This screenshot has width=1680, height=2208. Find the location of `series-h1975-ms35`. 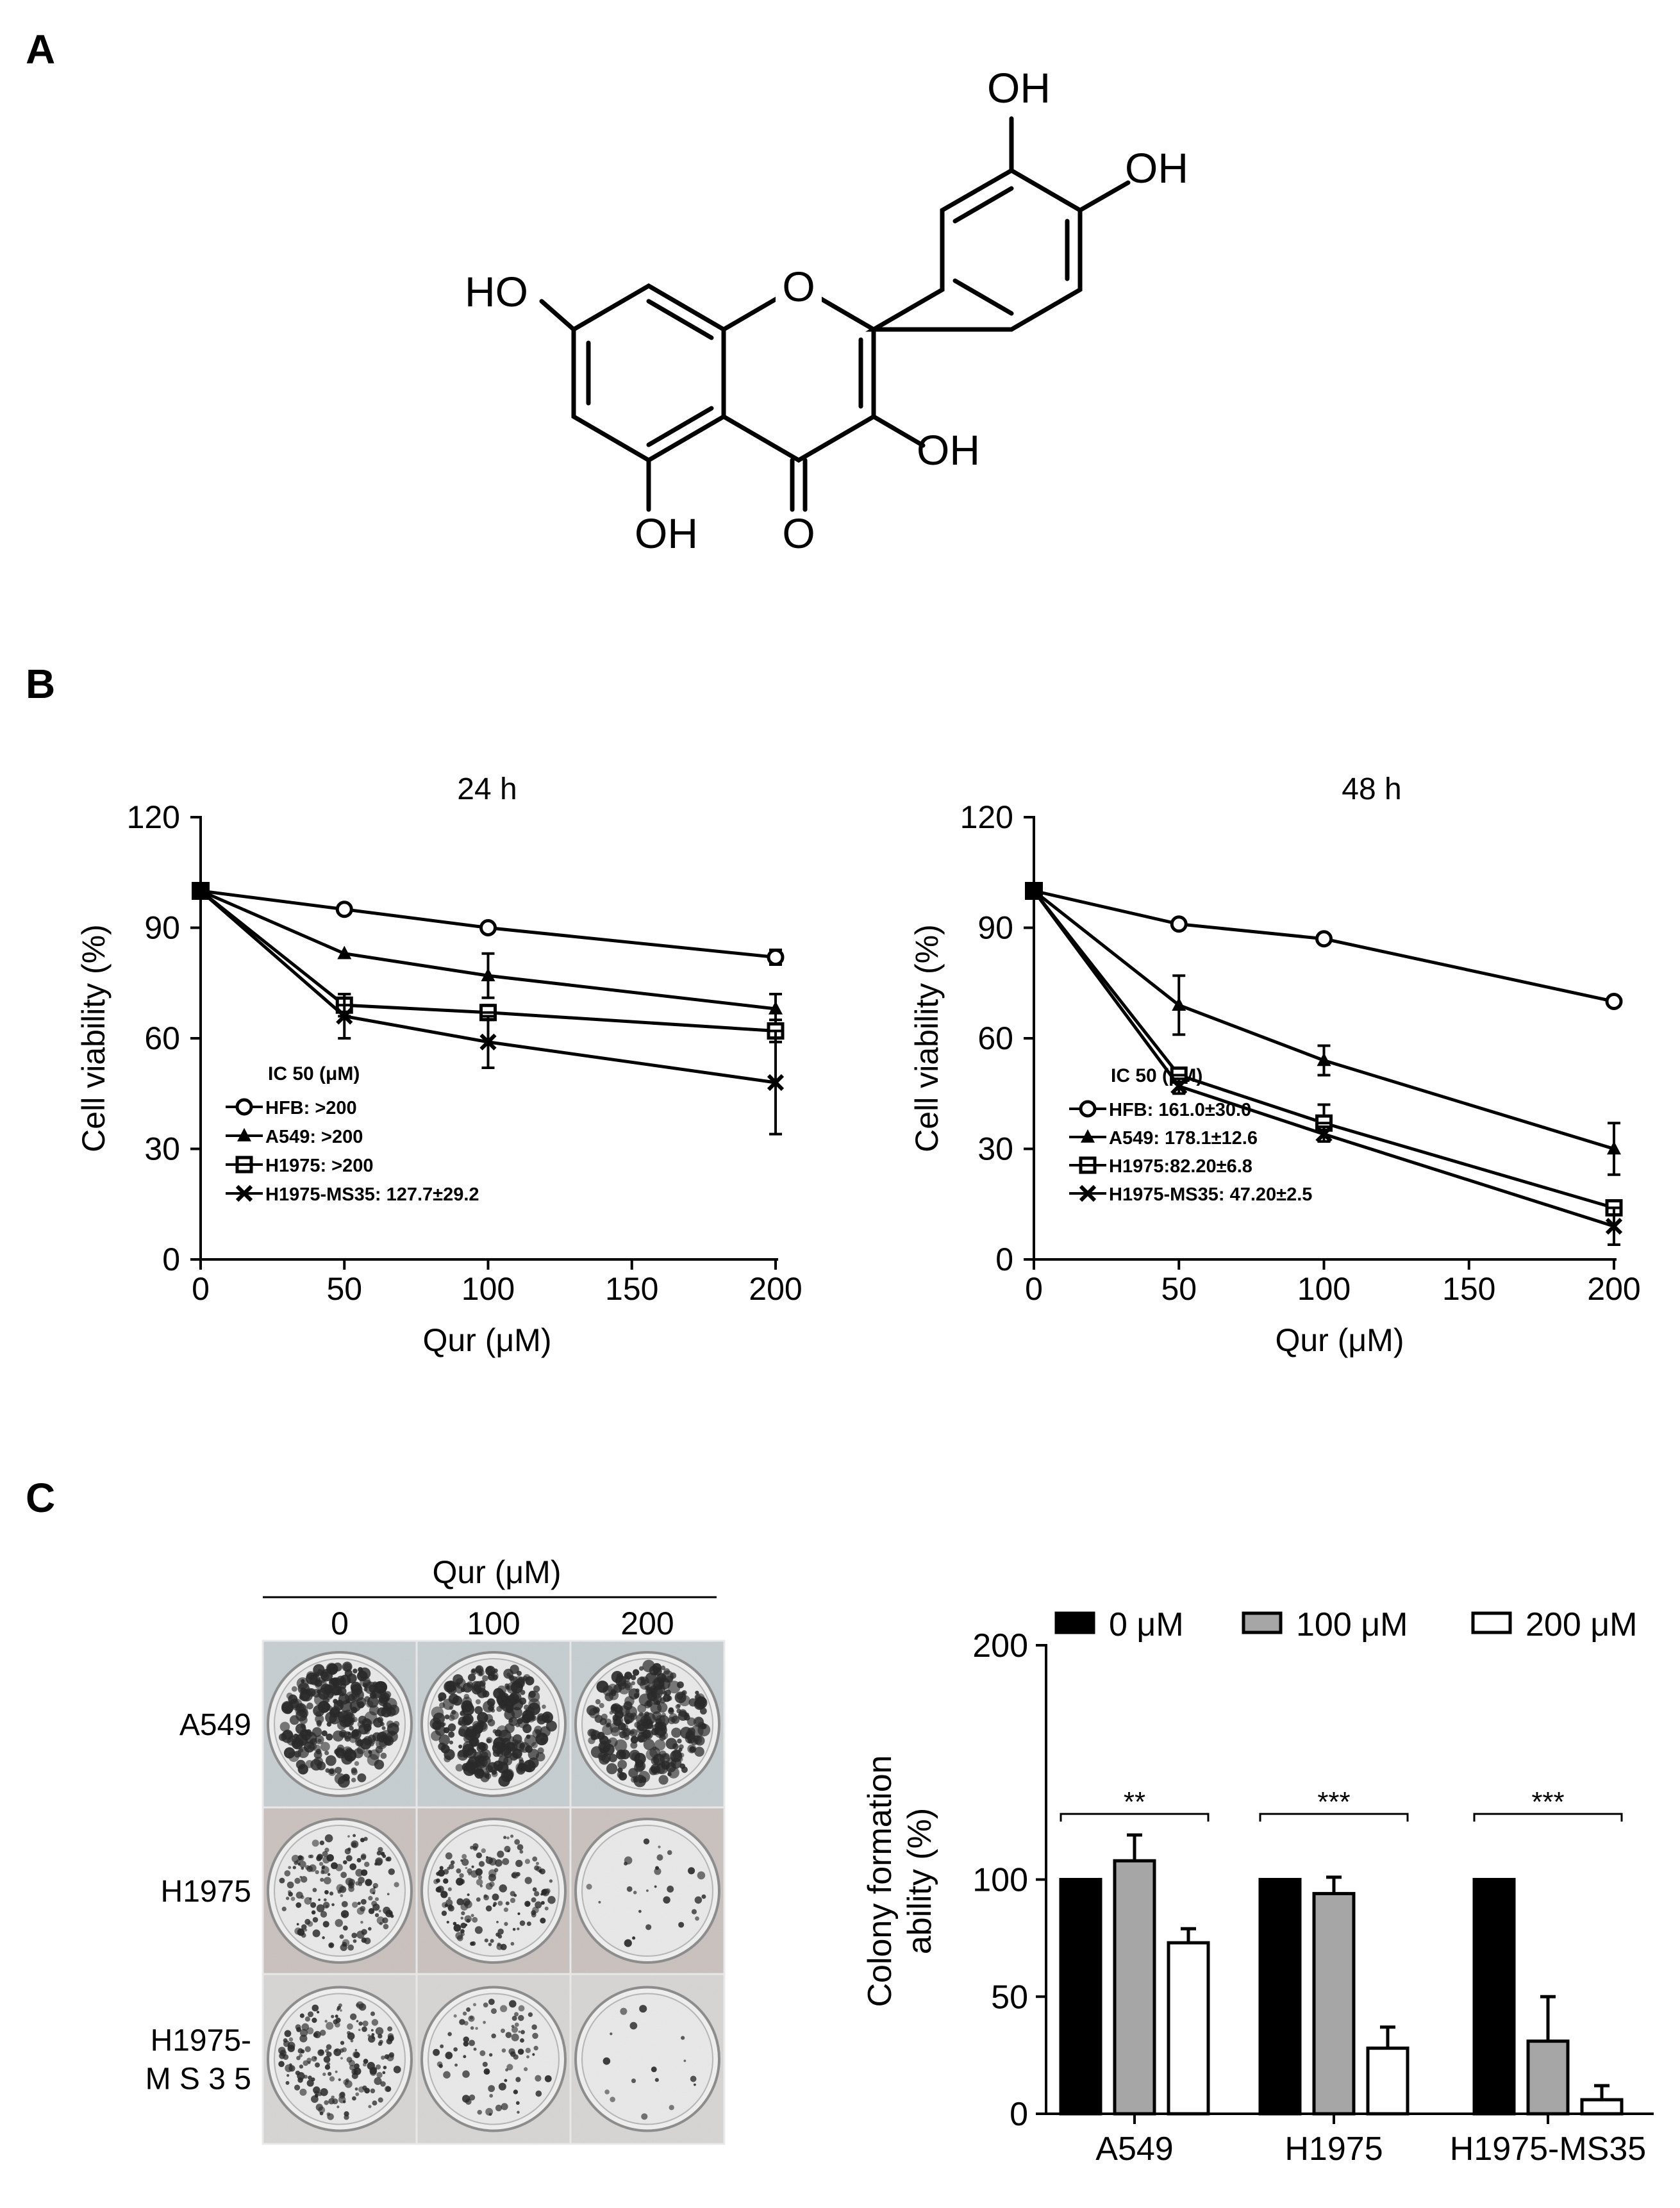

series-h1975-ms35 is located at coordinates (1324, 1064).